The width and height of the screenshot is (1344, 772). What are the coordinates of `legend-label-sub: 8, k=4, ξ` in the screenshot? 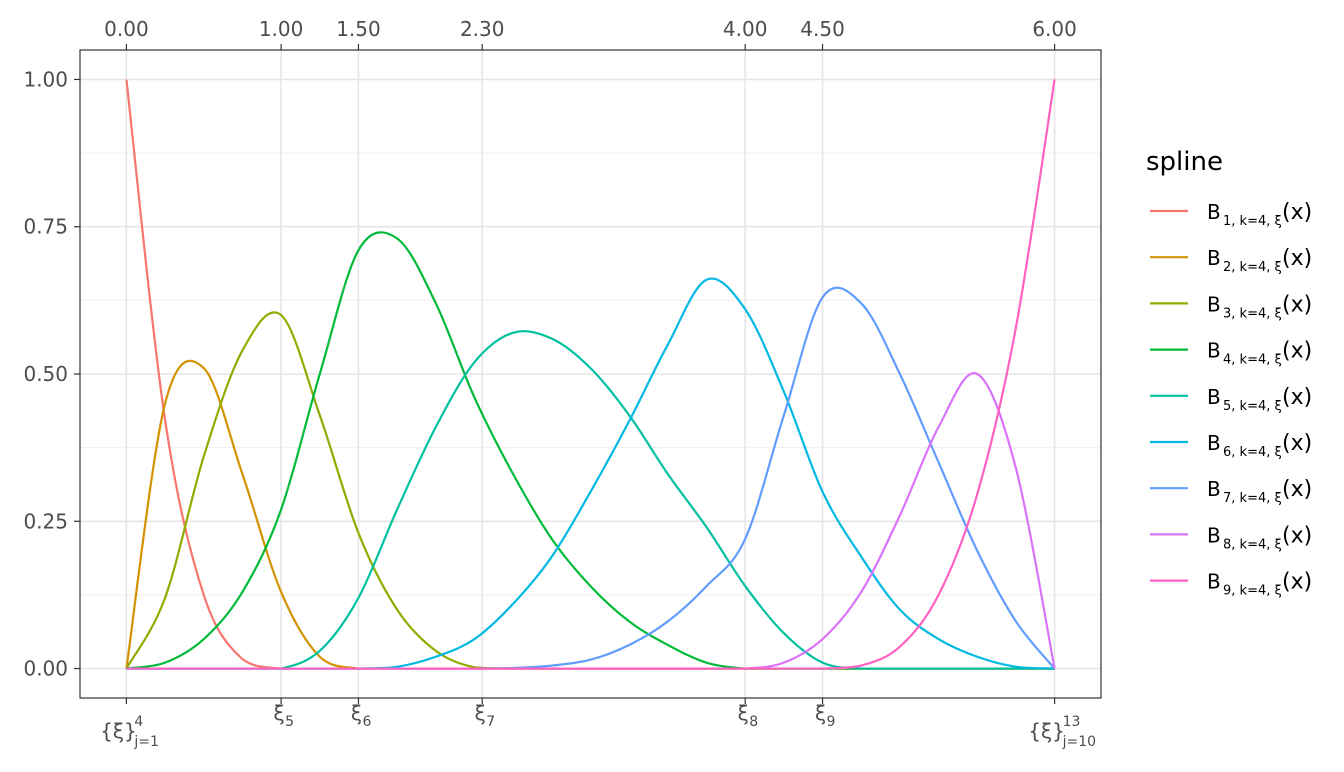 It's located at (1252, 544).